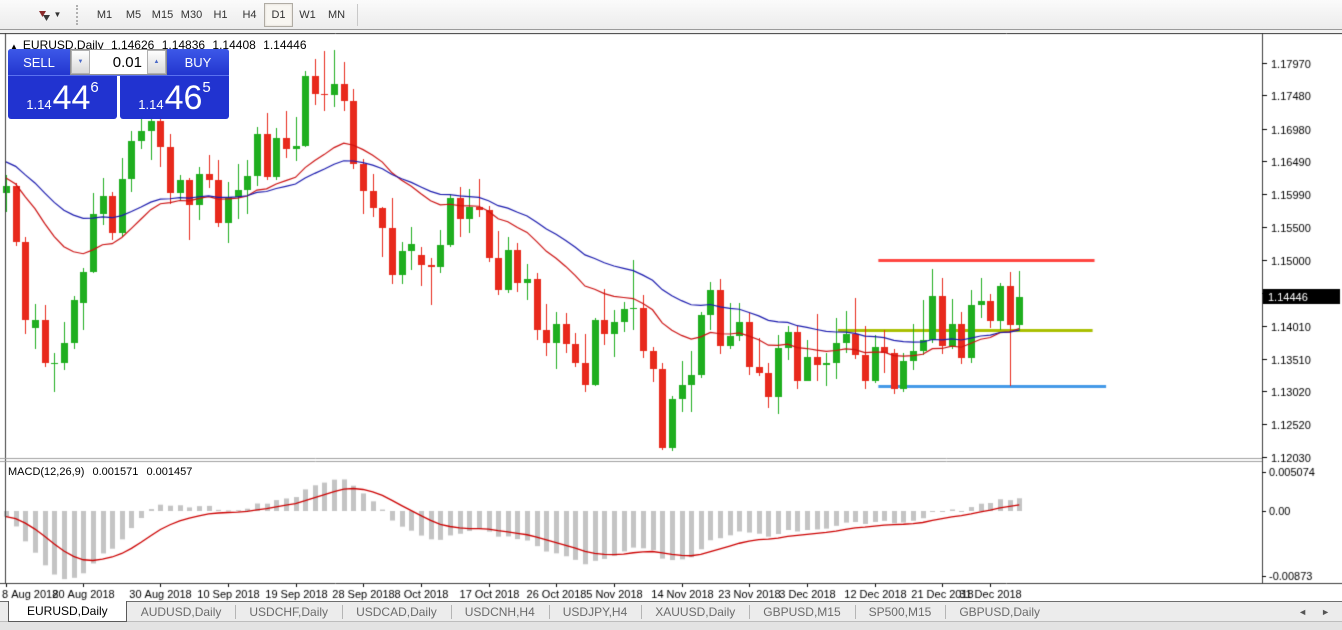 Image resolution: width=1342 pixels, height=630 pixels. I want to click on macd-indicator-label: MACD(12,26,9) 0.001571 0.001457, so click(102, 472).